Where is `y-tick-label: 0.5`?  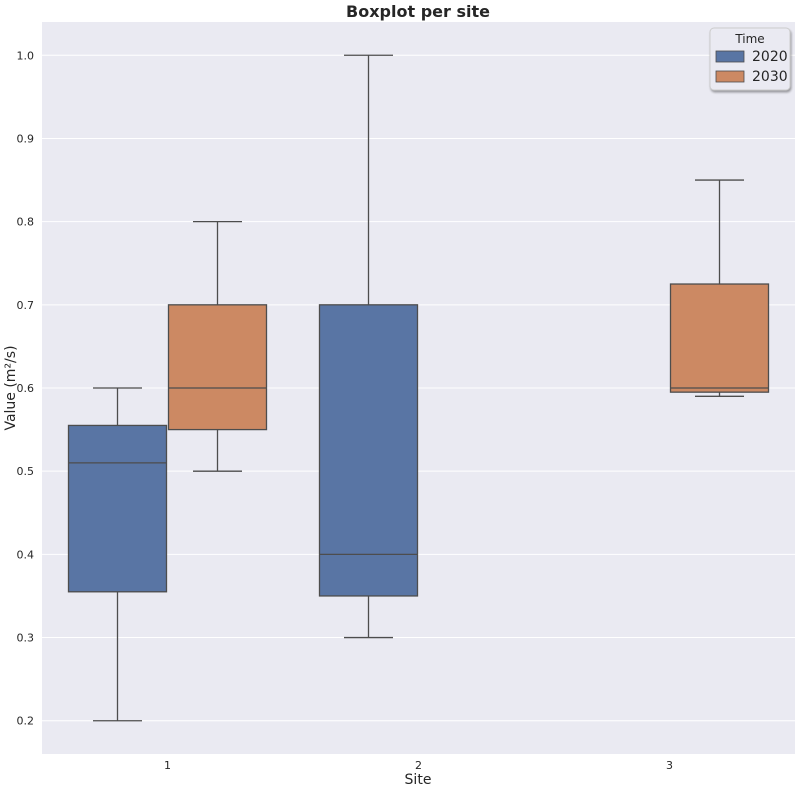
y-tick-label: 0.5 is located at coordinates (26, 471).